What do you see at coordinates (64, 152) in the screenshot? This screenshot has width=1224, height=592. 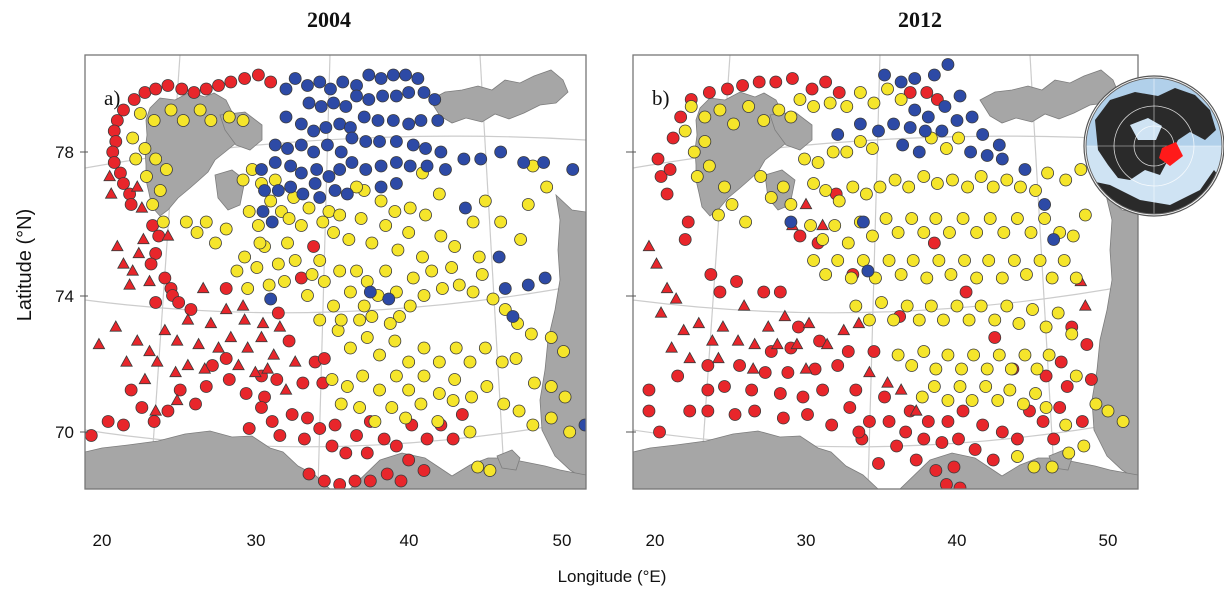 I see `y-tick-label: 78` at bounding box center [64, 152].